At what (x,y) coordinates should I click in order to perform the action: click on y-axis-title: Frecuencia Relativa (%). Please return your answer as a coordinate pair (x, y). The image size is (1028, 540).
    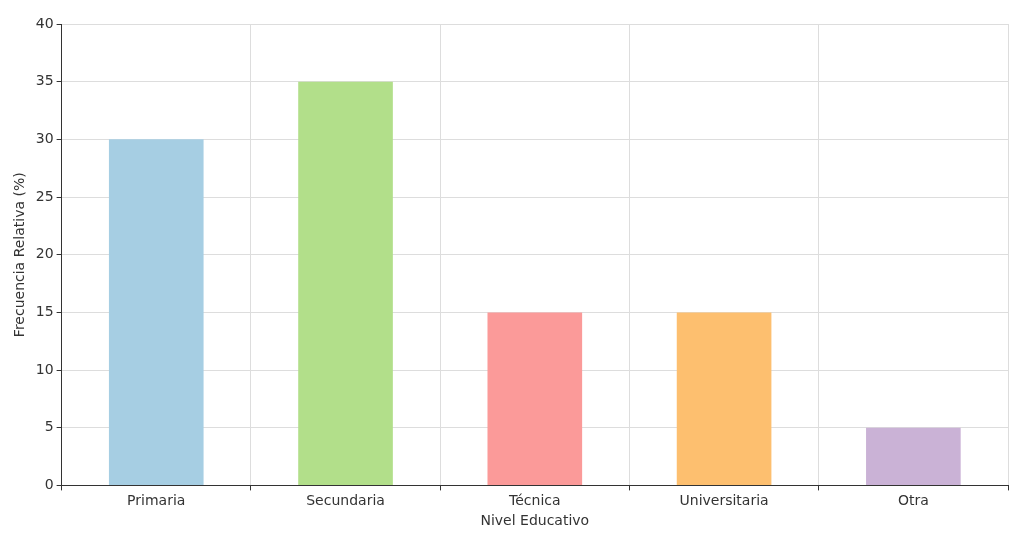
    Looking at the image, I should click on (19, 255).